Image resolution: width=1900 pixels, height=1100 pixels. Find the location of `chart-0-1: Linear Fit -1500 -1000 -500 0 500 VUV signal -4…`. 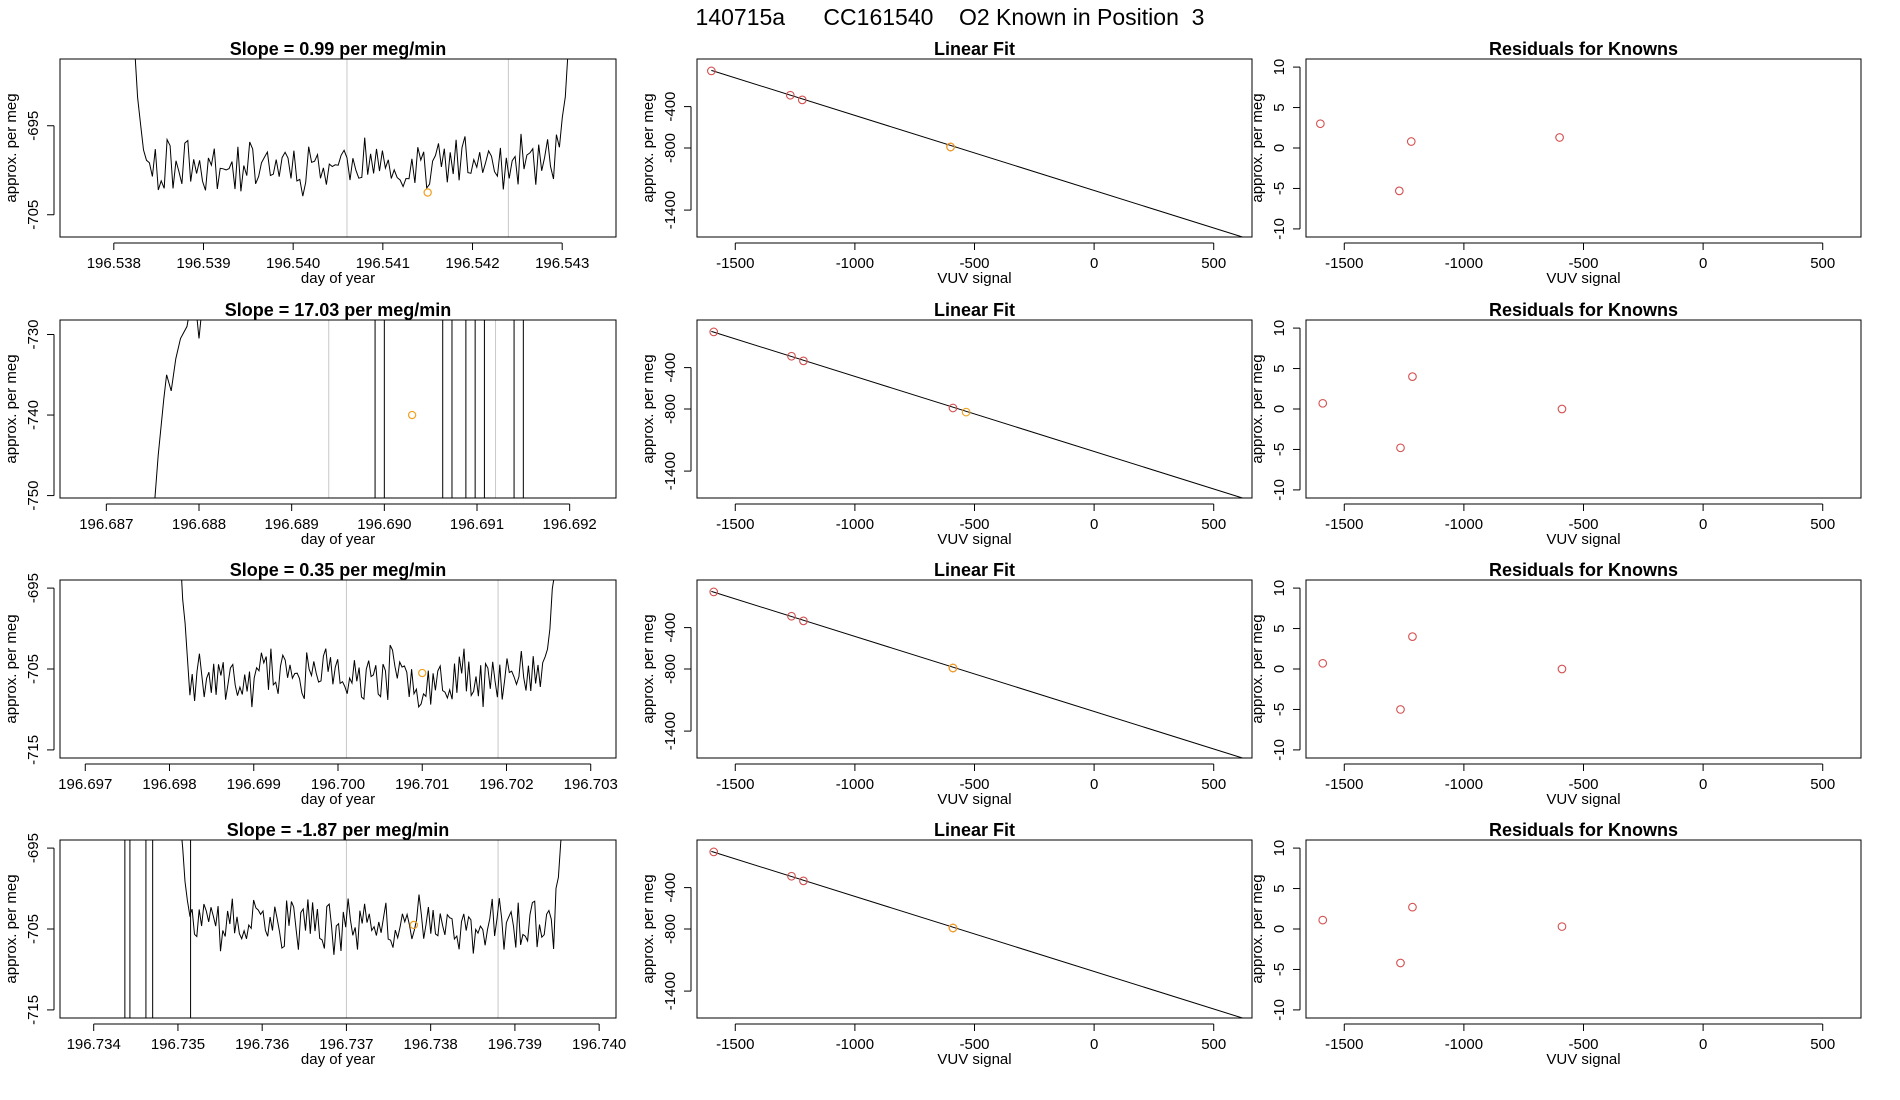

chart-0-1: Linear Fit -1500 -1000 -500 0 500 VUV signal -4… is located at coordinates (946, 163).